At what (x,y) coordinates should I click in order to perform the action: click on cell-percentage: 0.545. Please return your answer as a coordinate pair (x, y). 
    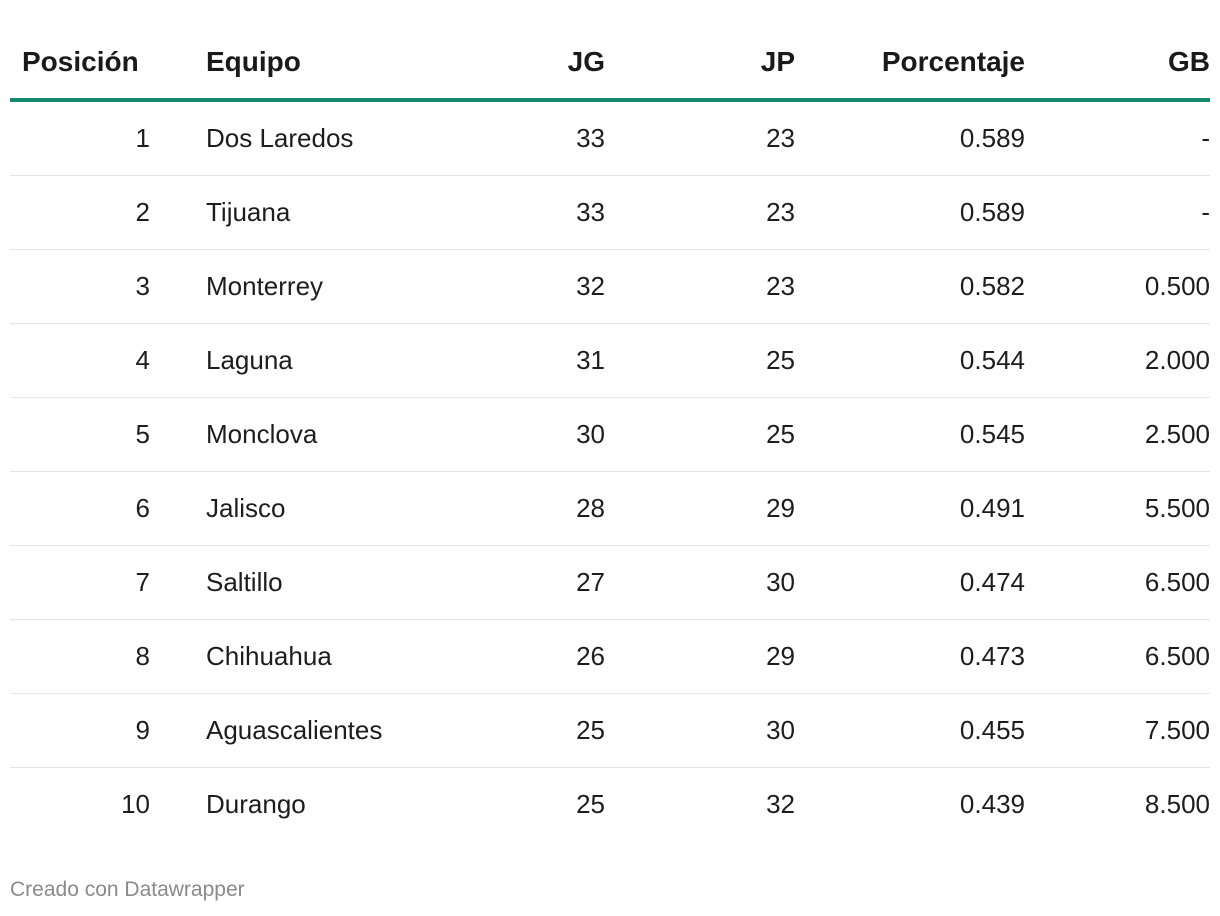
    Looking at the image, I should click on (910, 434).